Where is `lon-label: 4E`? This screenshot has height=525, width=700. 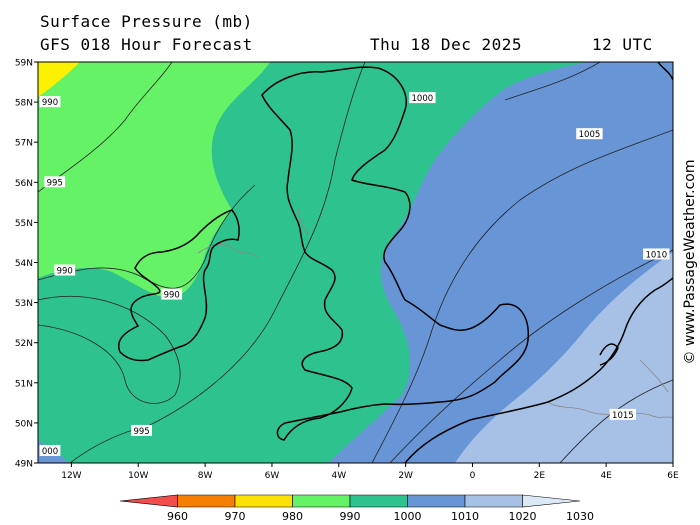
lon-label: 4E is located at coordinates (606, 476).